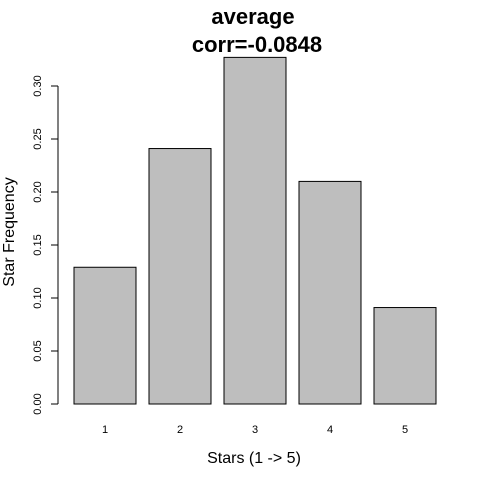 The image size is (480, 480). What do you see at coordinates (405, 430) in the screenshot?
I see `x-tick-label-5: 5` at bounding box center [405, 430].